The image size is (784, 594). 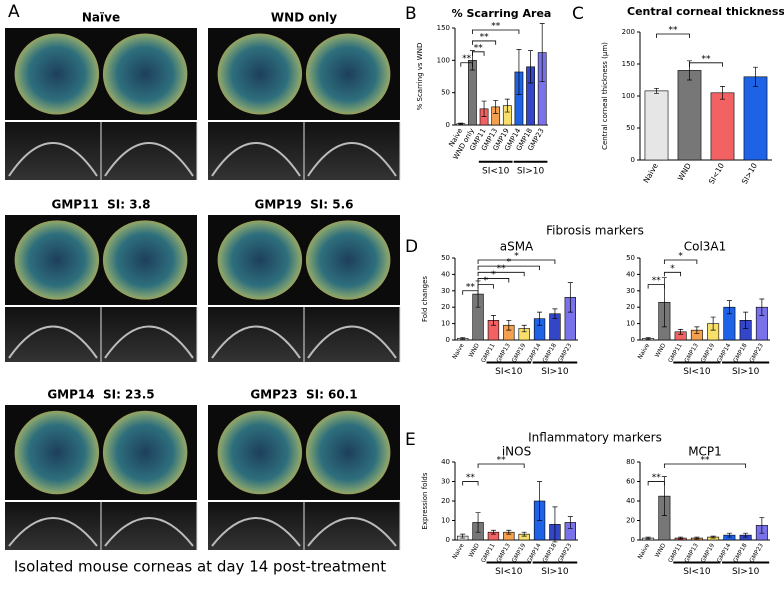 I want to click on chart-title: MCP1, so click(x=705, y=452).